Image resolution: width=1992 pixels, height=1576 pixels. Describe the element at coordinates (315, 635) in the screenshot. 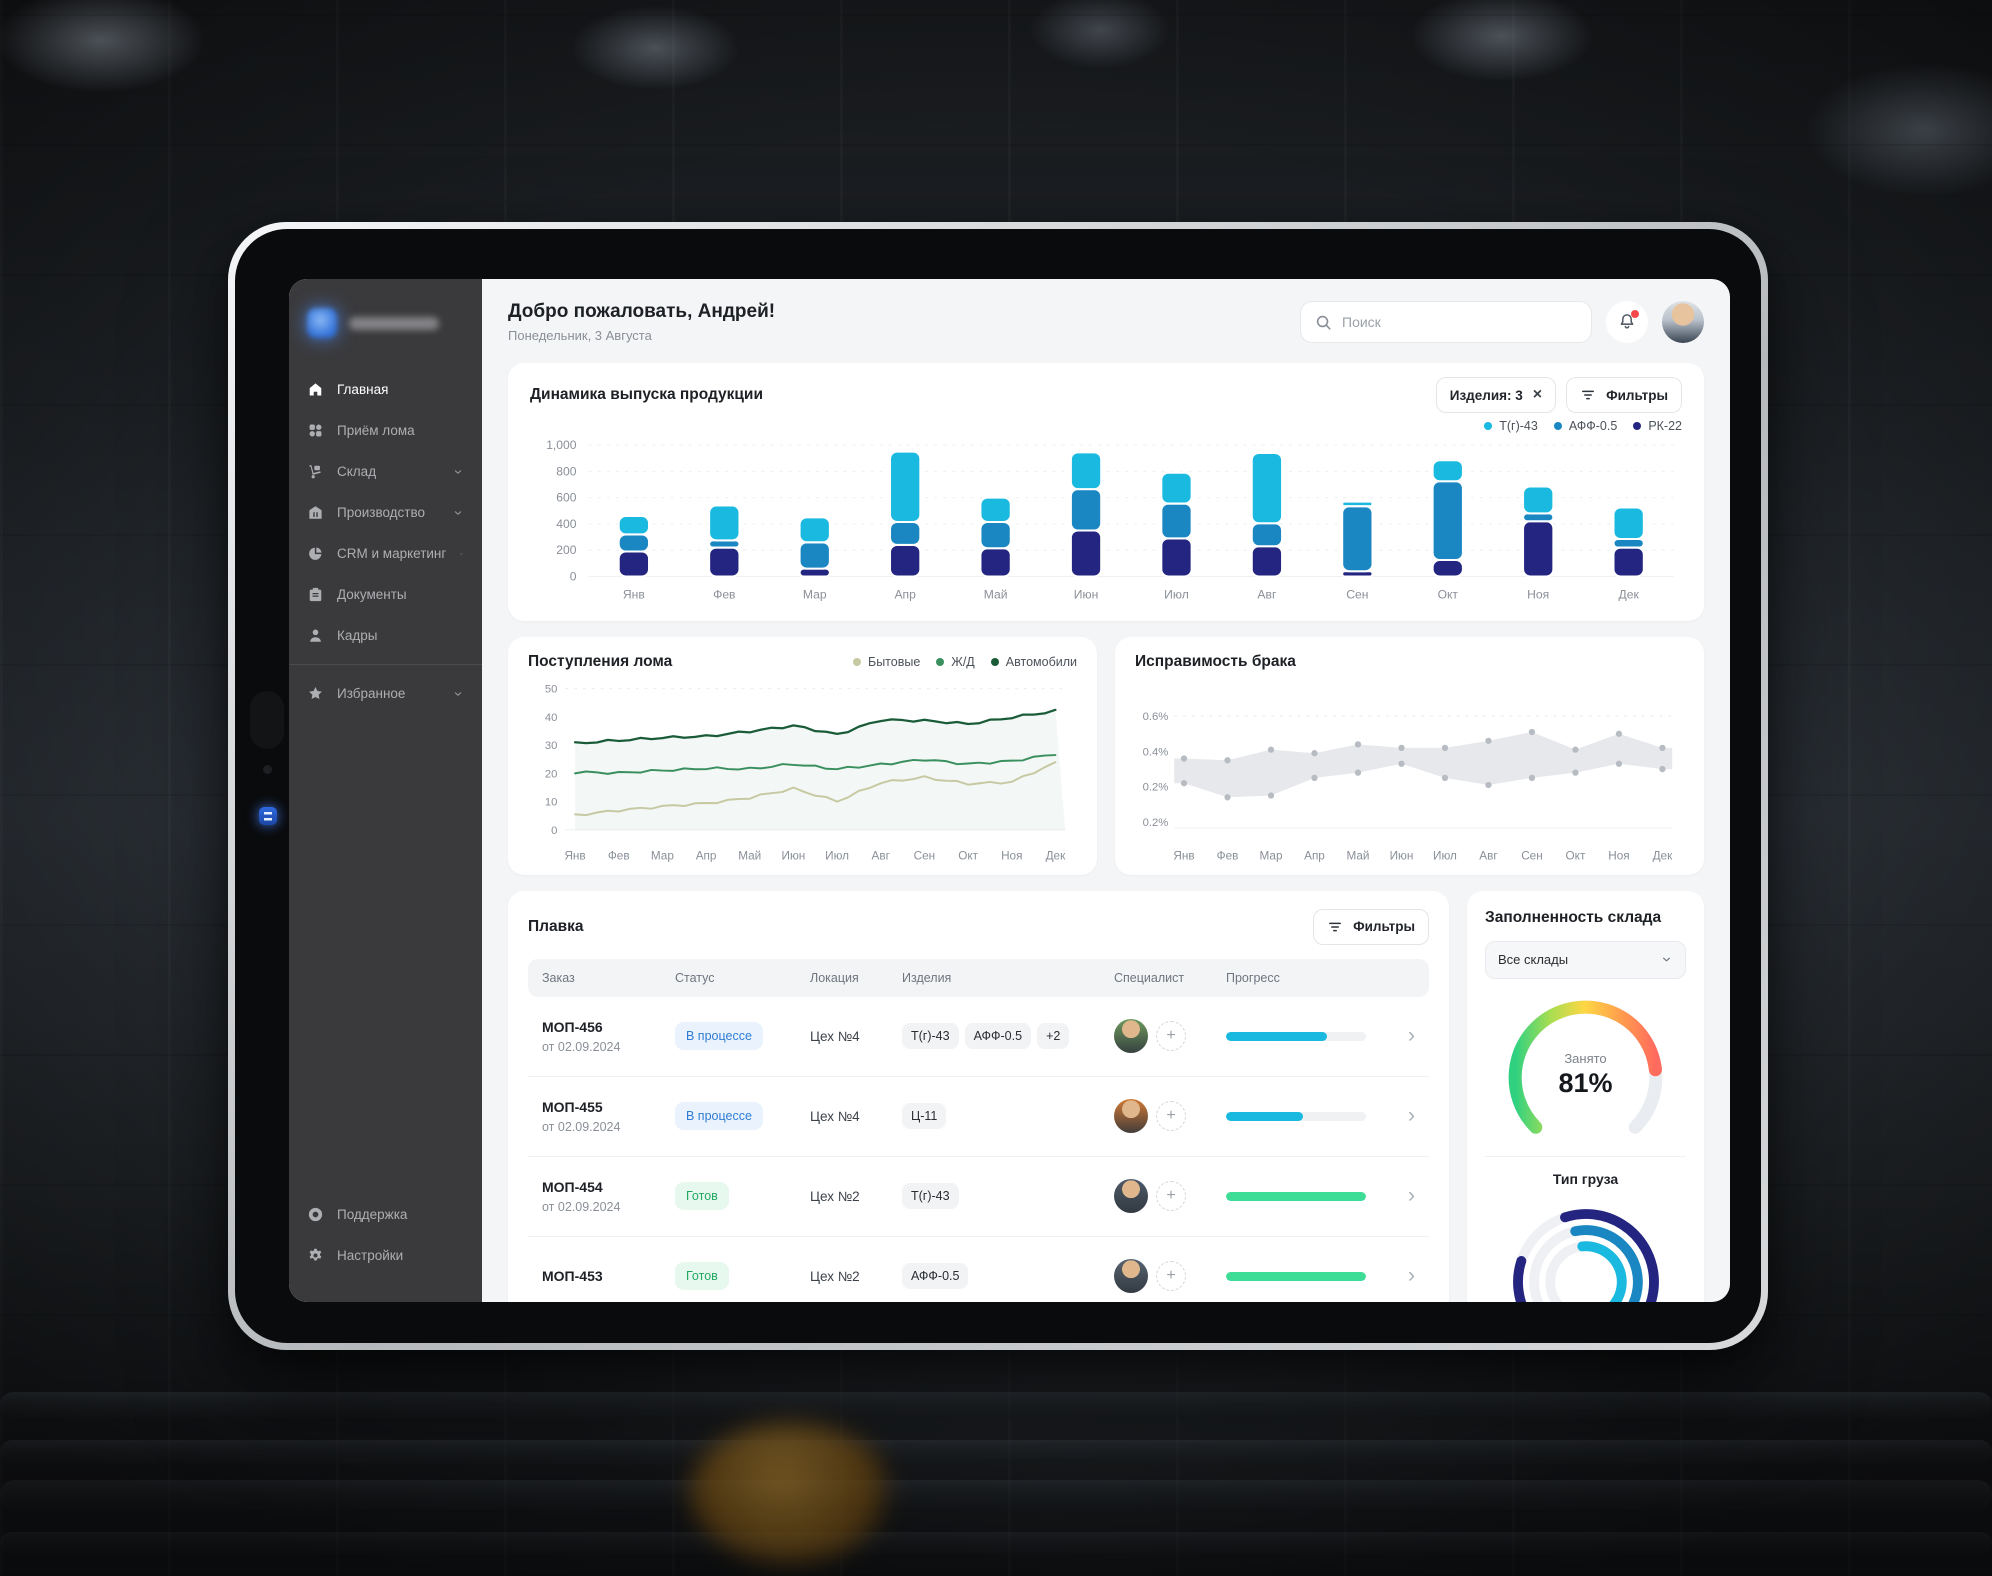

I see `people-icon` at that location.